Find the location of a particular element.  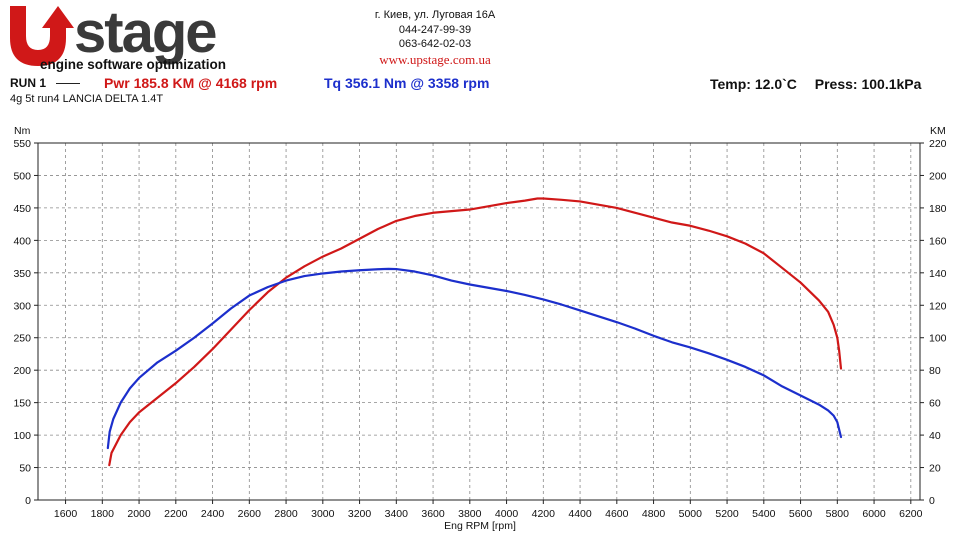

press-readout: Press: 100.1kPa is located at coordinates (868, 84).